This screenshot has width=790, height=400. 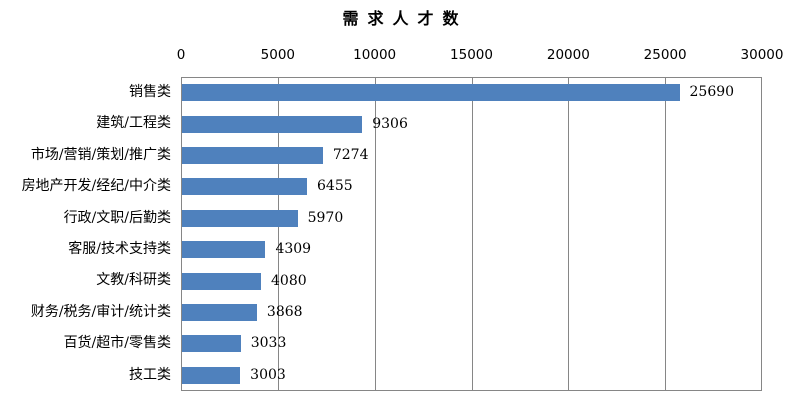 I want to click on category-label: 行政/文职/后勤类, so click(x=117, y=217).